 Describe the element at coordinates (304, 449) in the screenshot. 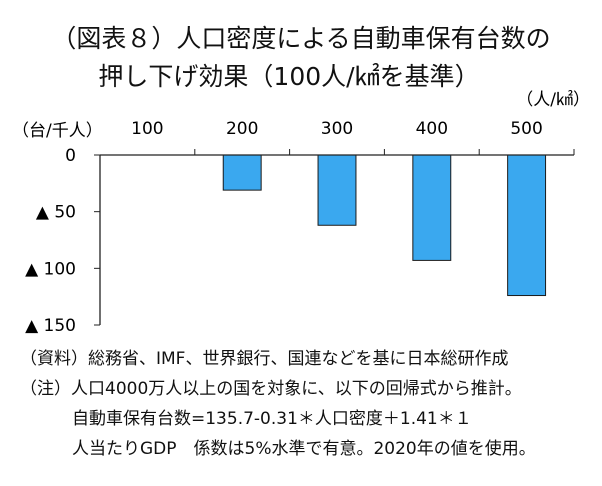

I see `note-line-3: 人当たりGDP 係数は5%水準で有意。2020年の値を使用。` at that location.